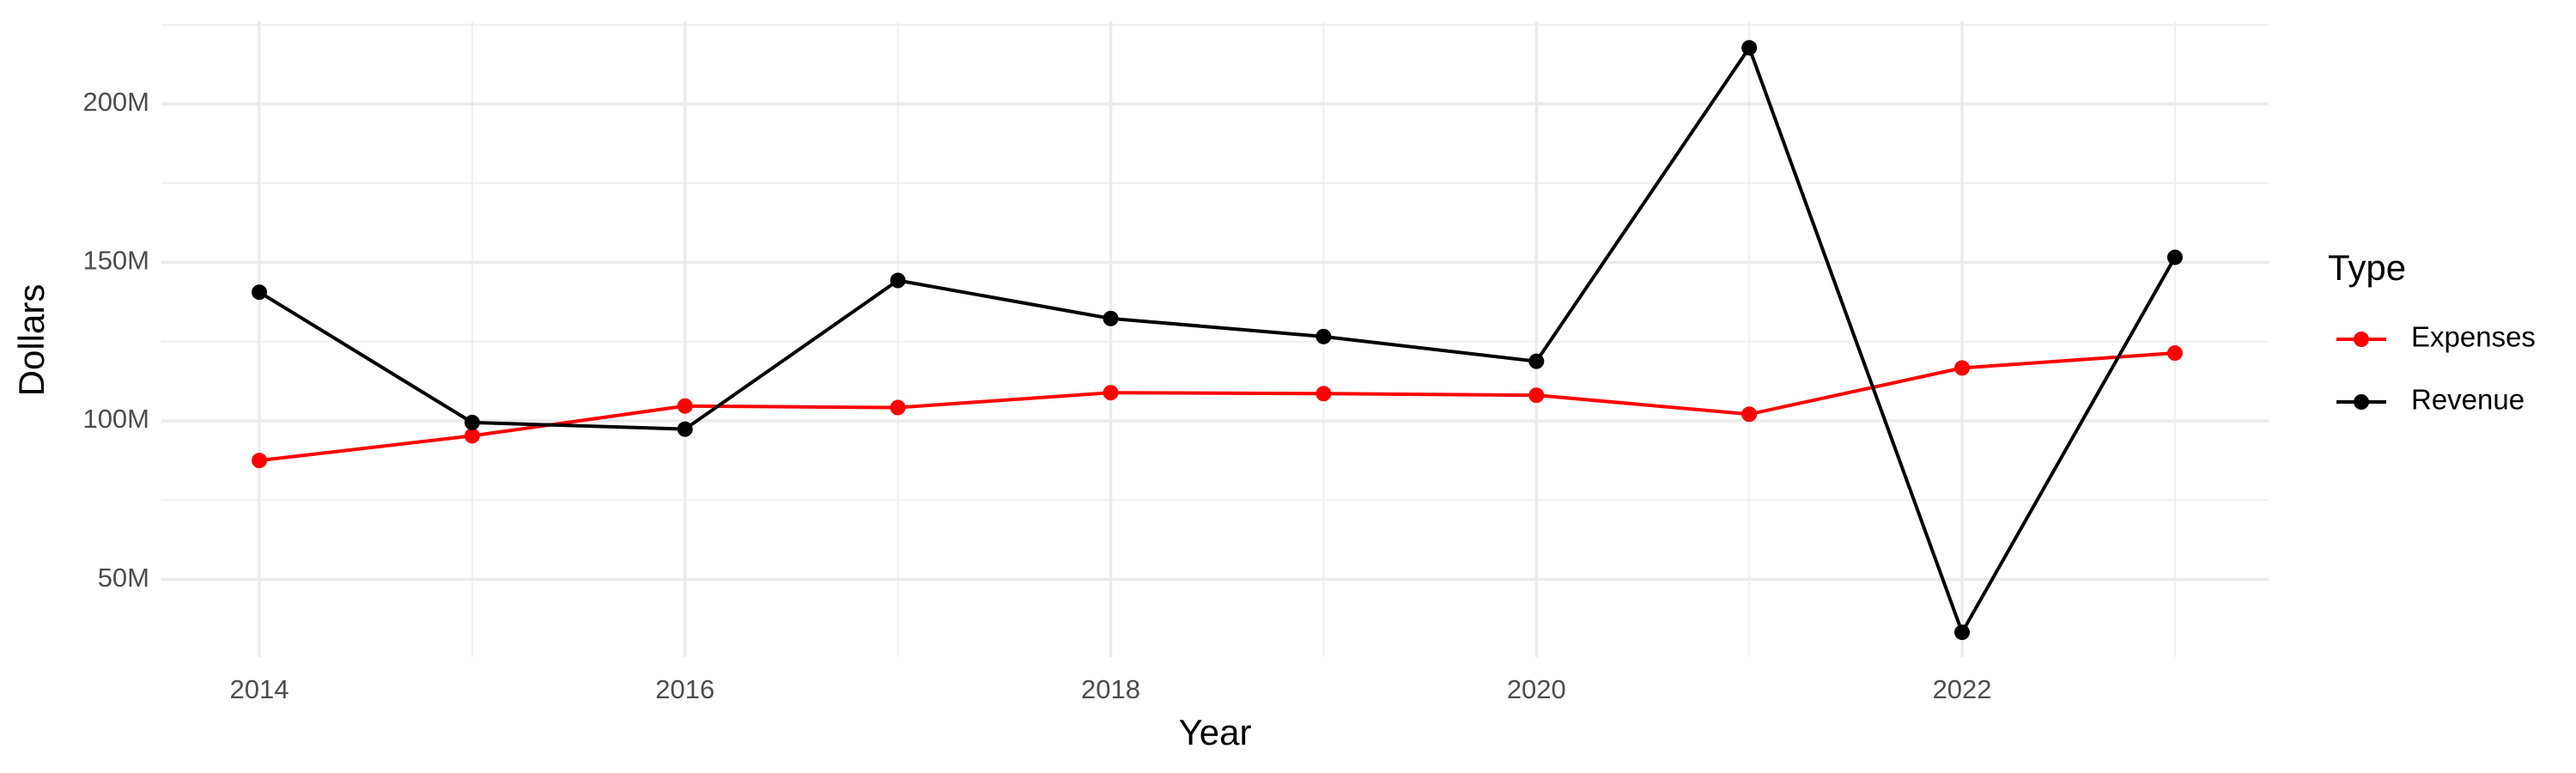  Describe the element at coordinates (259, 689) in the screenshot. I see `x-tick-label: 2014` at that location.